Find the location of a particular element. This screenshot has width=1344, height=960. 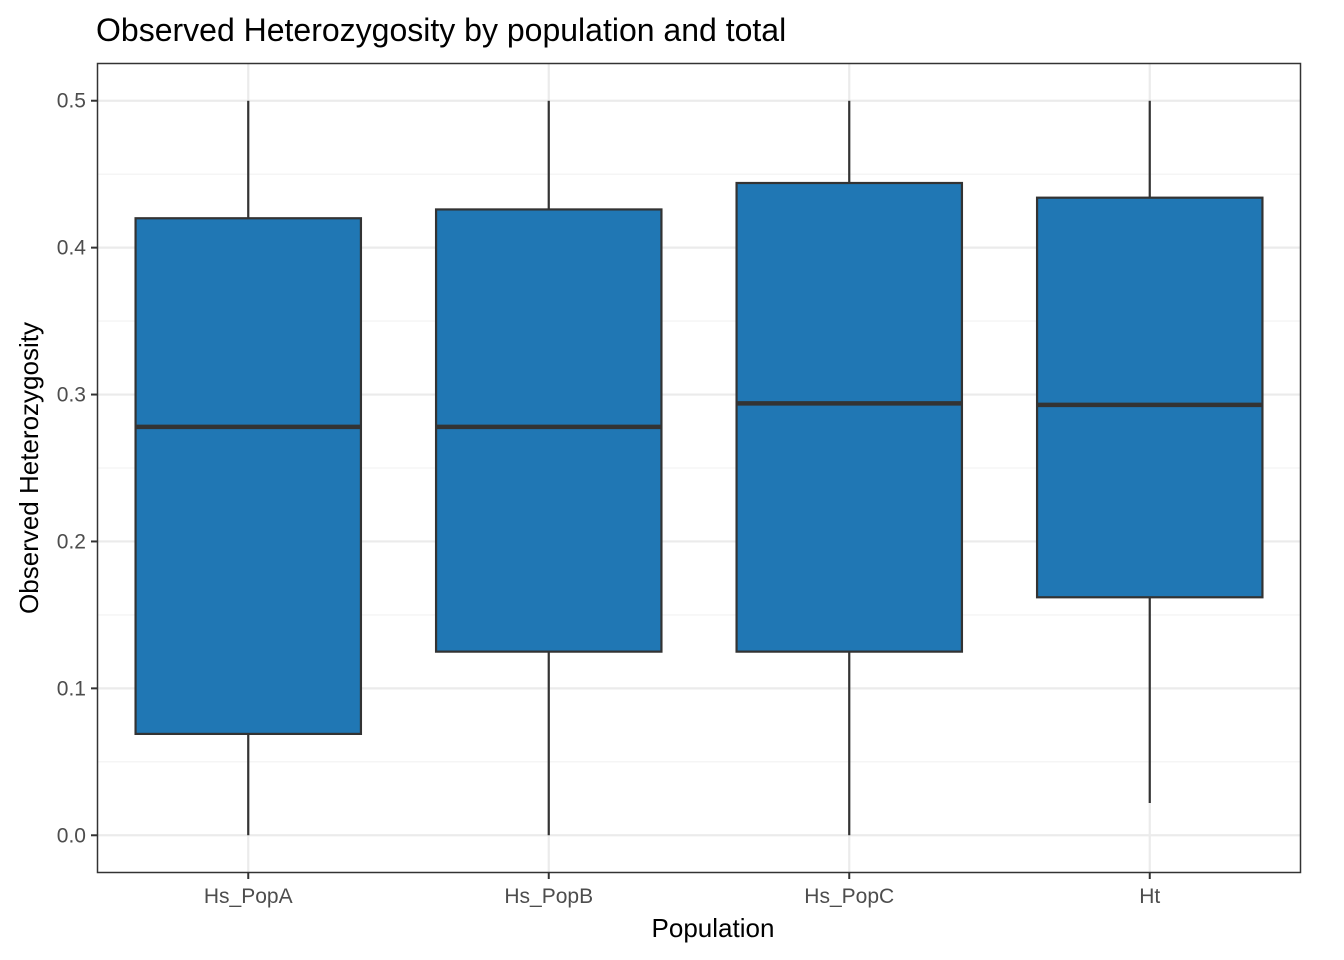

x-tick-label: Hs_PopC is located at coordinates (849, 896).